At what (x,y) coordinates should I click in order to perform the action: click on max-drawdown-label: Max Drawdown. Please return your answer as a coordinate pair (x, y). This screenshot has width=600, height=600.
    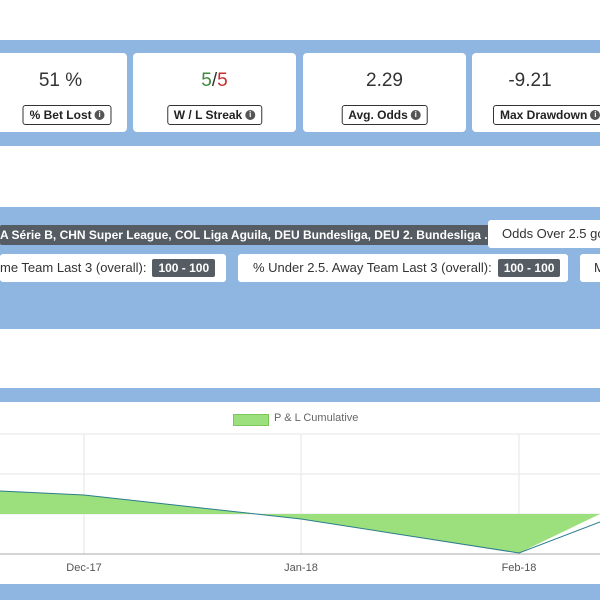
    Looking at the image, I should click on (544, 115).